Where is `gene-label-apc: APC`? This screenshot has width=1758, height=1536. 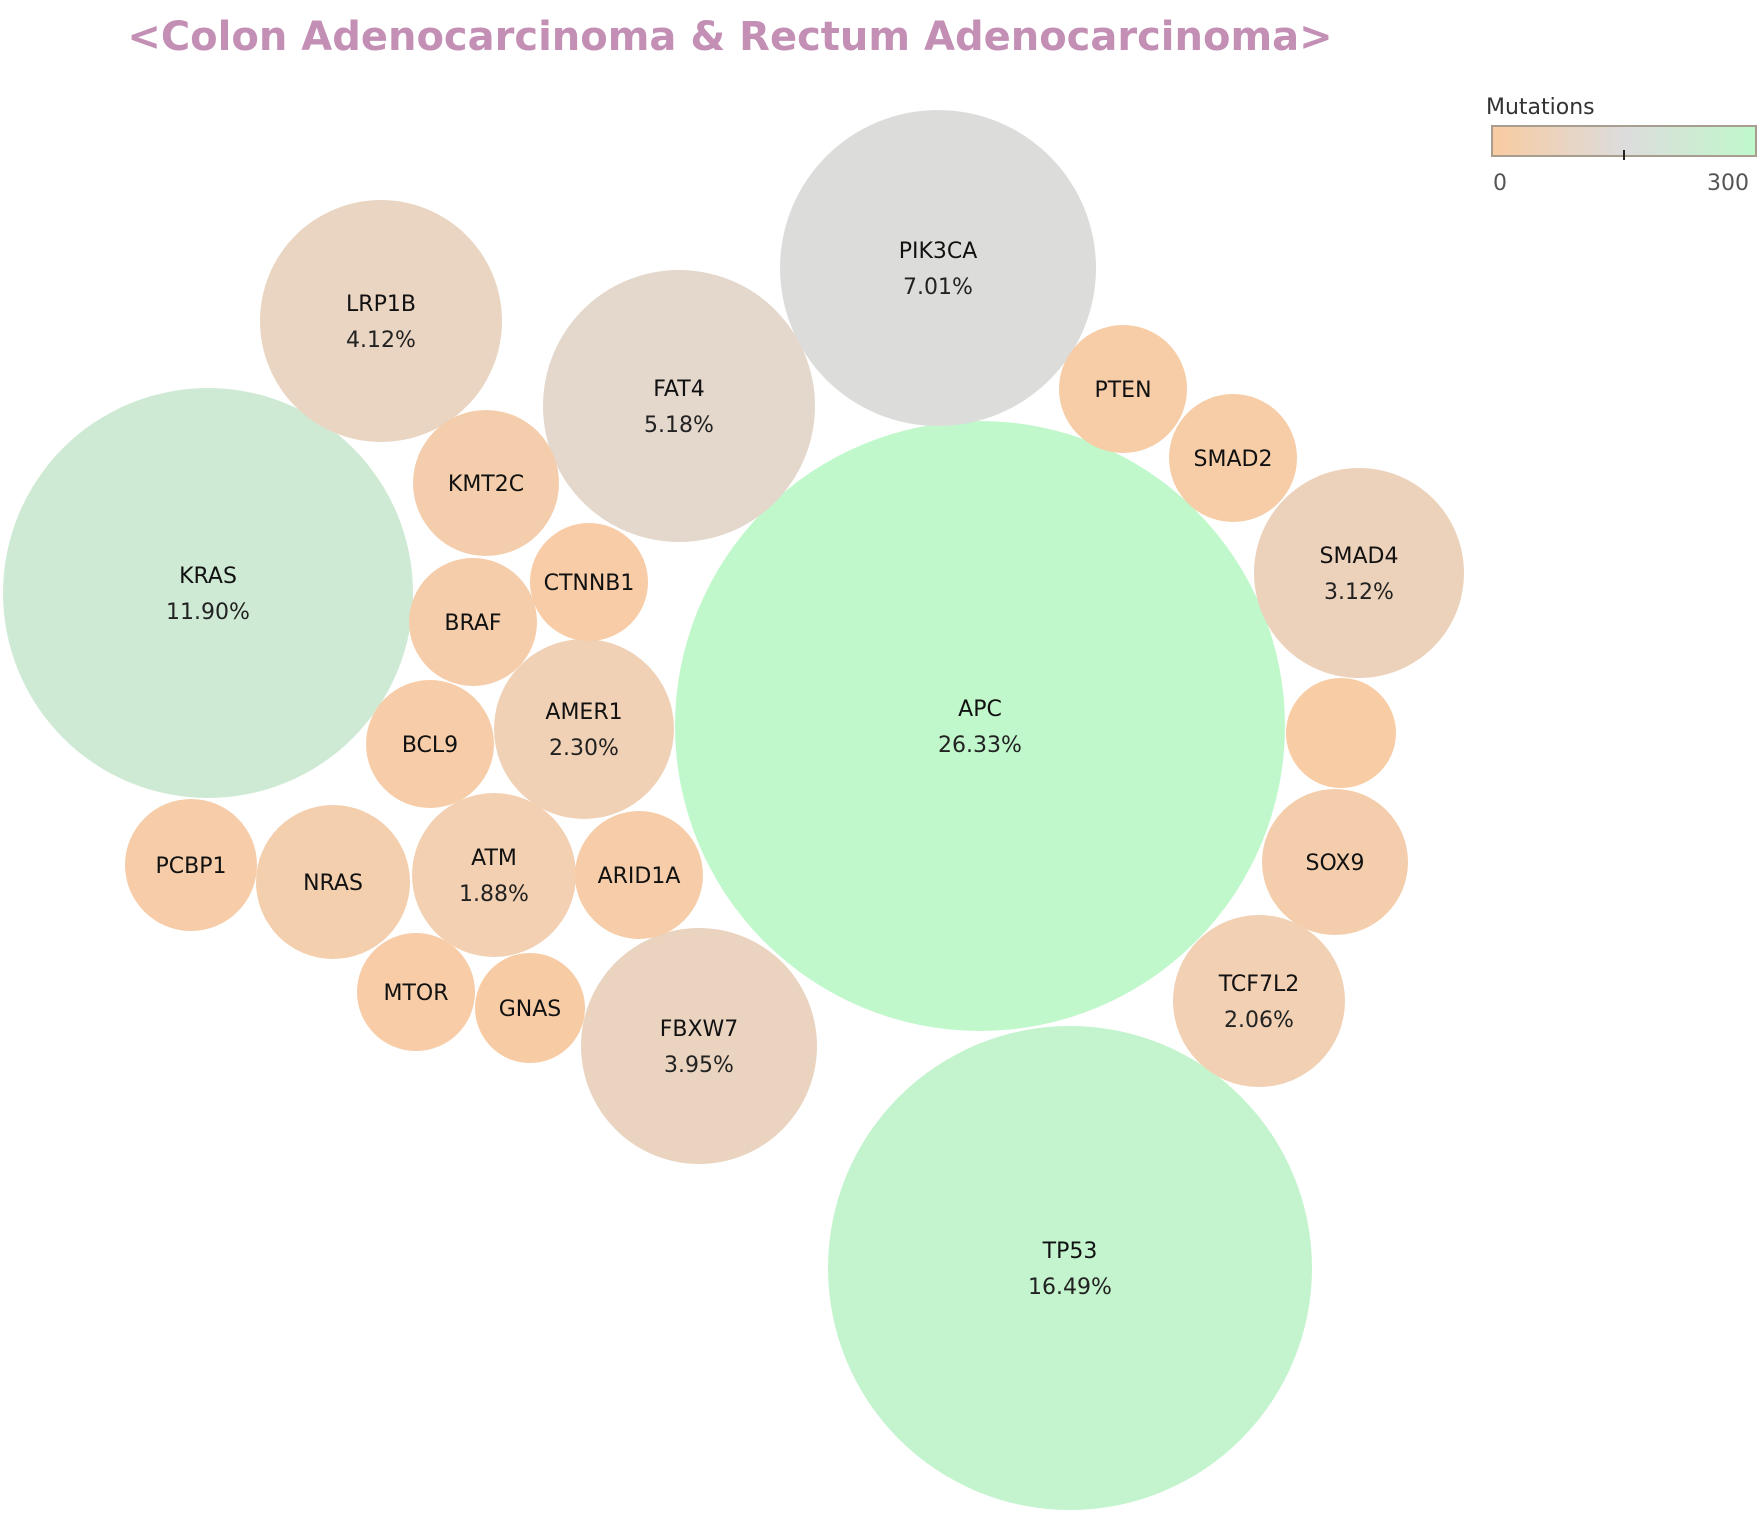
gene-label-apc: APC is located at coordinates (980, 709).